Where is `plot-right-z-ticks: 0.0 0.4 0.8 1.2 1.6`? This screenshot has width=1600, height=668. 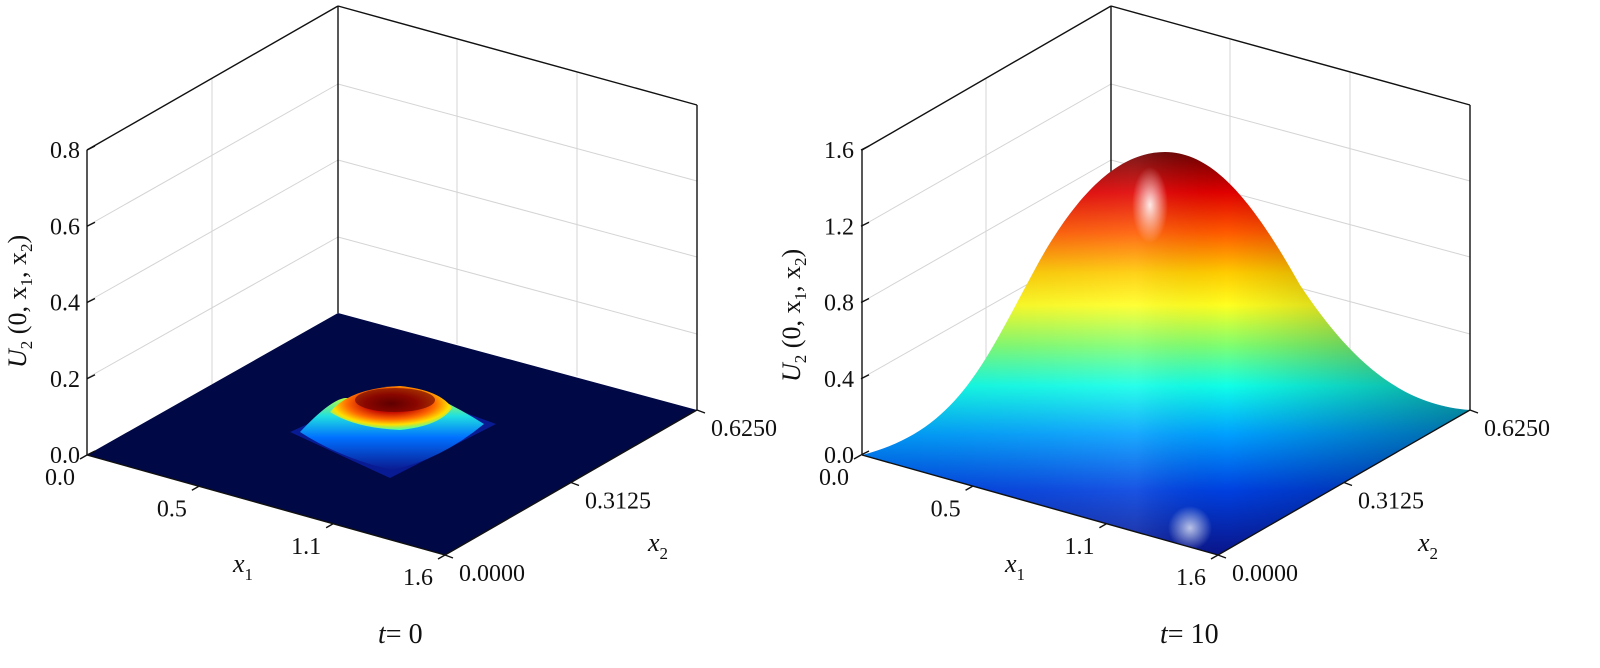 plot-right-z-ticks: 0.0 0.4 0.8 1.2 1.6 is located at coordinates (847, 303).